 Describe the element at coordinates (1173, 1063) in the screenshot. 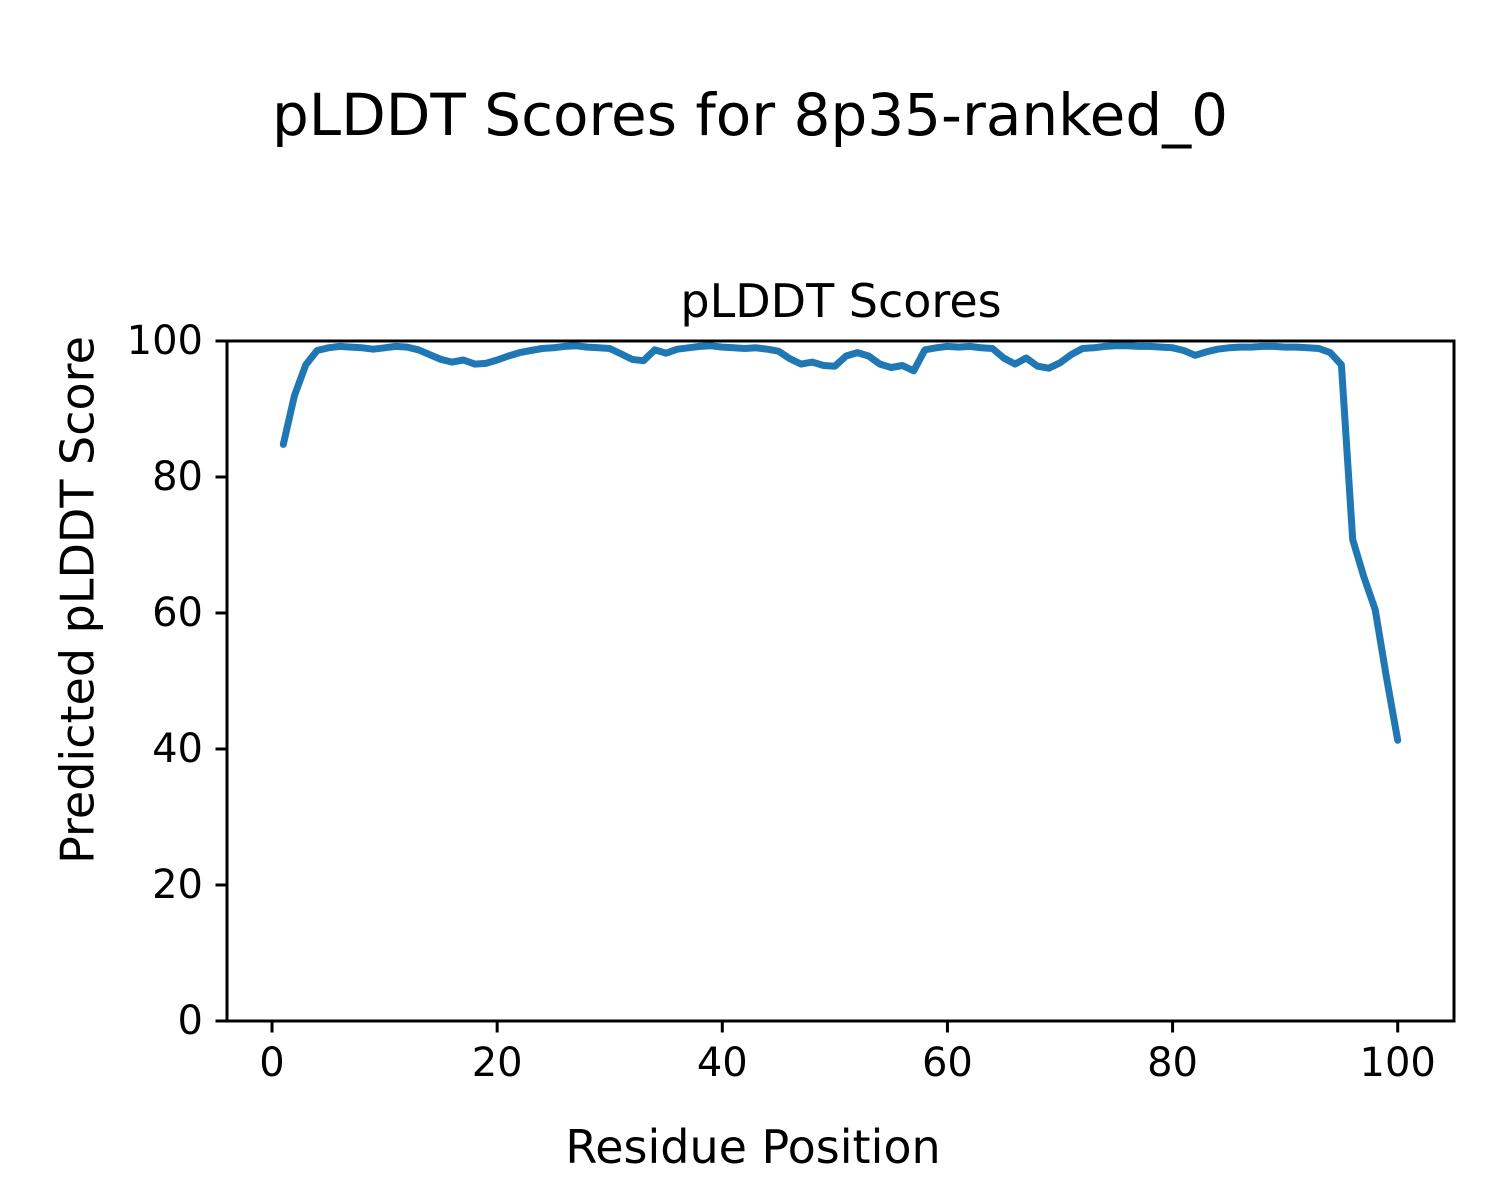

I see `x-tick-label: 80` at that location.